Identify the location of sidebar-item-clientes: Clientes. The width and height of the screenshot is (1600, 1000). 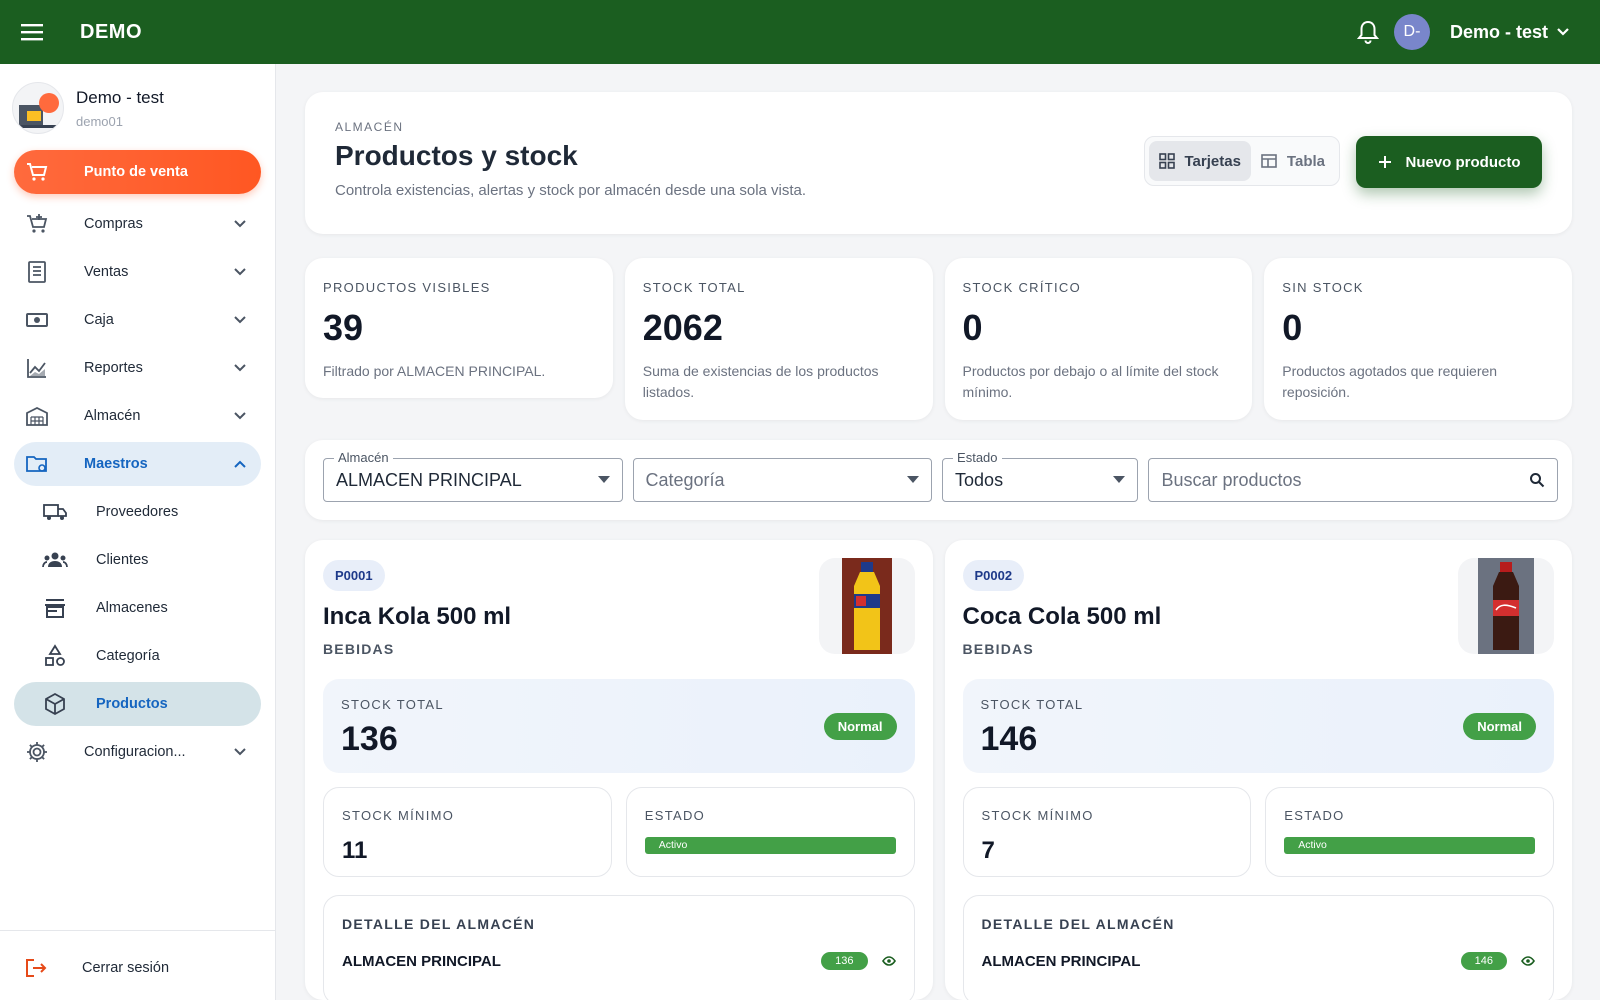
(146, 560).